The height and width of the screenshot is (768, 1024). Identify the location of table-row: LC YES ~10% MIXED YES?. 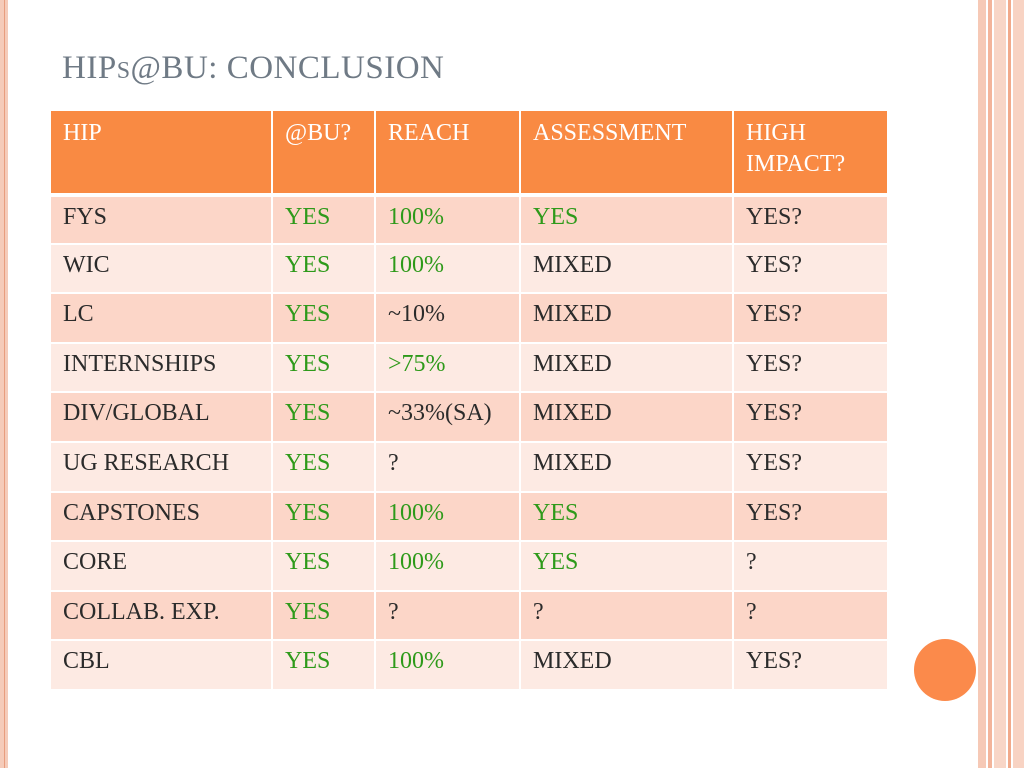
(469, 319).